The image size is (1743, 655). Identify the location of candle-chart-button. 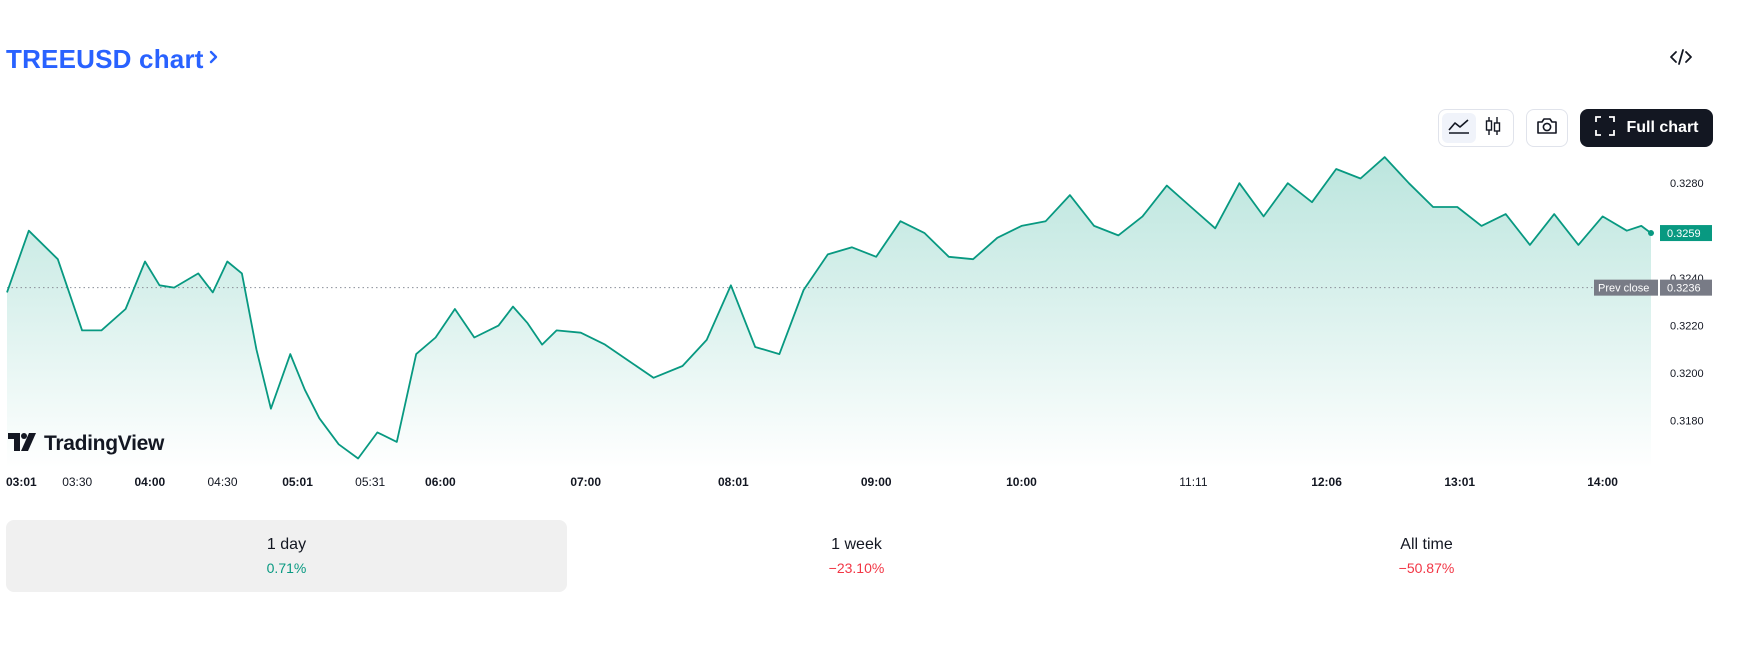
(1493, 128).